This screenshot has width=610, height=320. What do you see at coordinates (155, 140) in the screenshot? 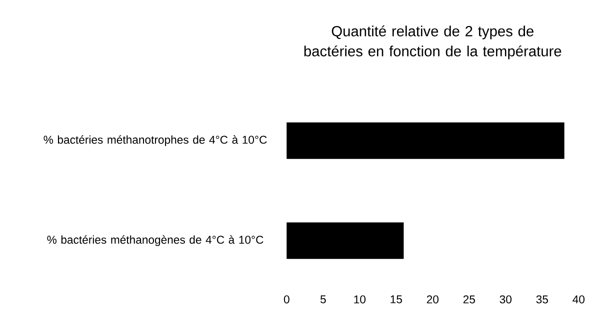
I see `y-tick-label: % bactéries méthanotrophes de 4°C à 10°C` at bounding box center [155, 140].